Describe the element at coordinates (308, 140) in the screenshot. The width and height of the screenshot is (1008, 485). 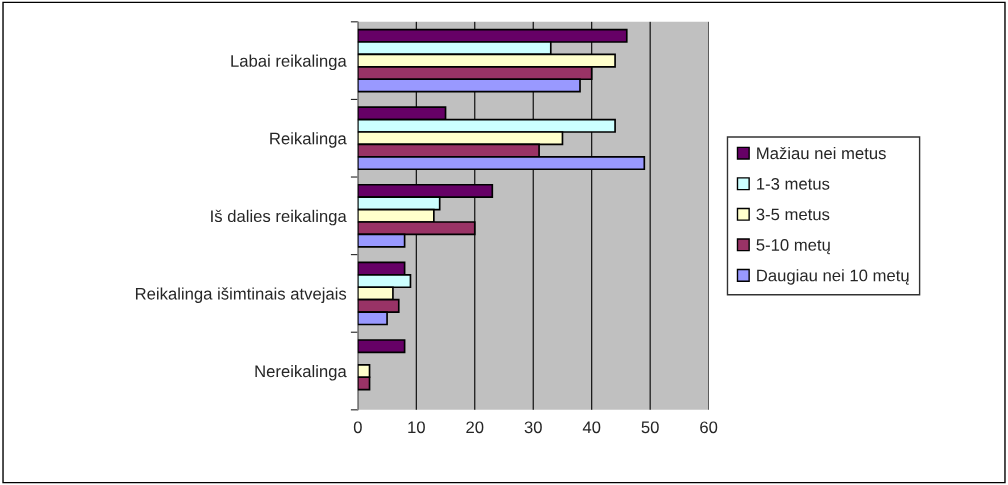
I see `y-tick-label: Reikalinga` at that location.